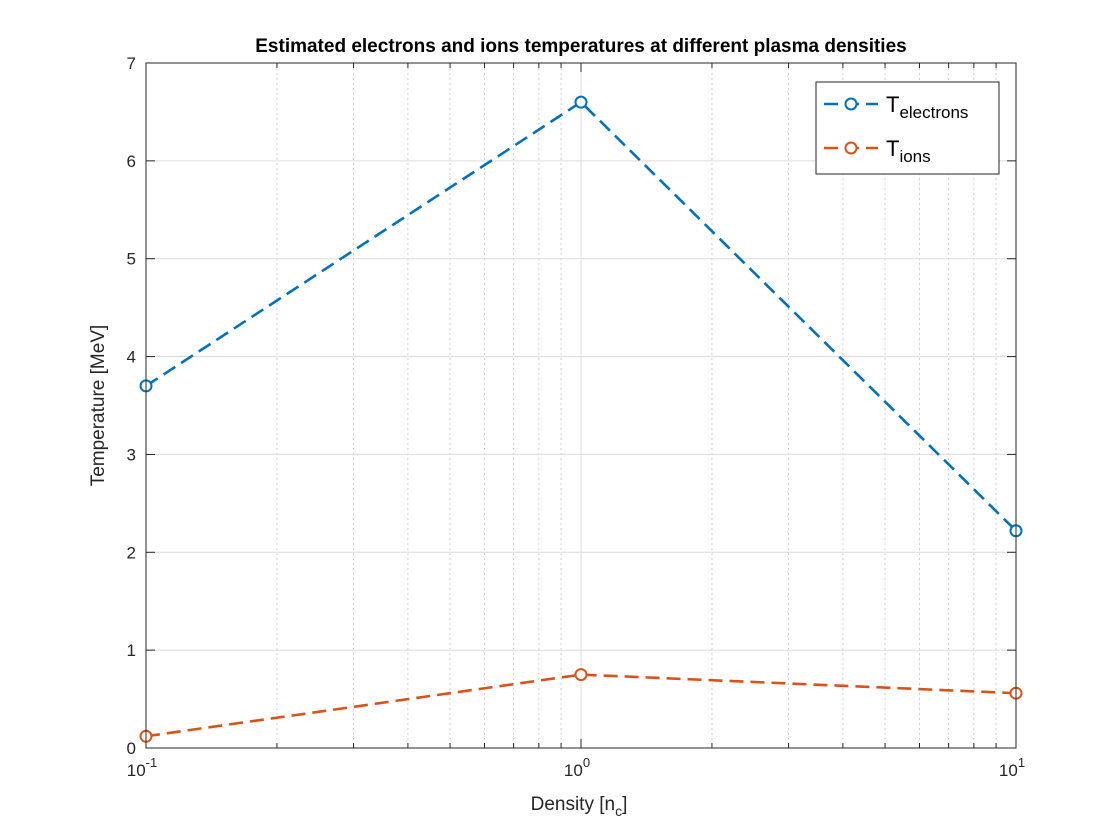  What do you see at coordinates (131, 259) in the screenshot?
I see `y-tick-label: 5` at bounding box center [131, 259].